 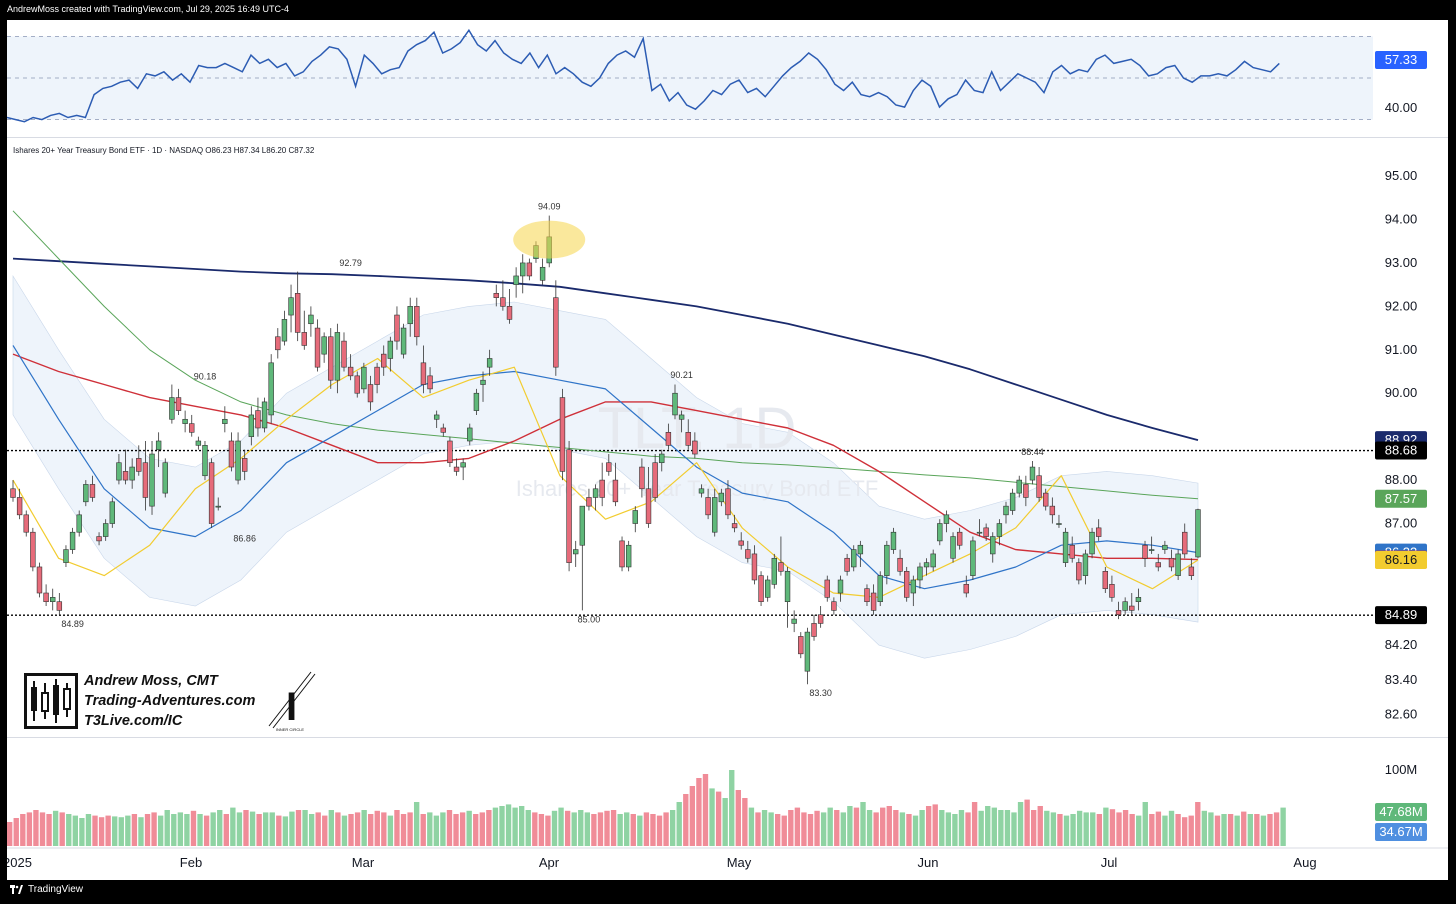 What do you see at coordinates (1401, 305) in the screenshot?
I see `price-tick-label: 92.00` at bounding box center [1401, 305].